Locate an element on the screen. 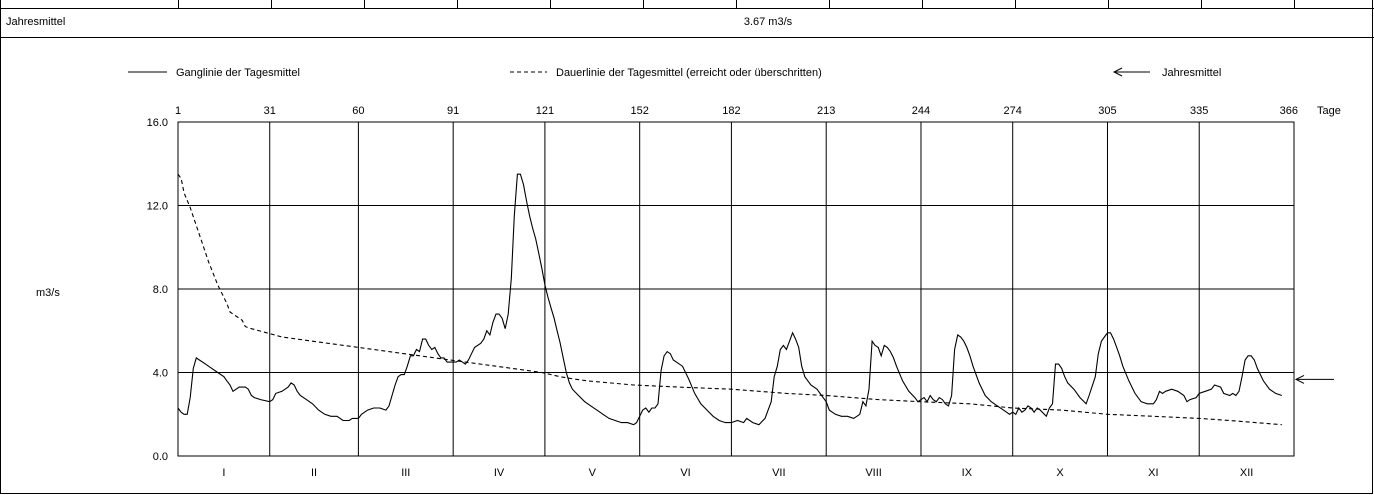  top-table-strip is located at coordinates (687, 4).